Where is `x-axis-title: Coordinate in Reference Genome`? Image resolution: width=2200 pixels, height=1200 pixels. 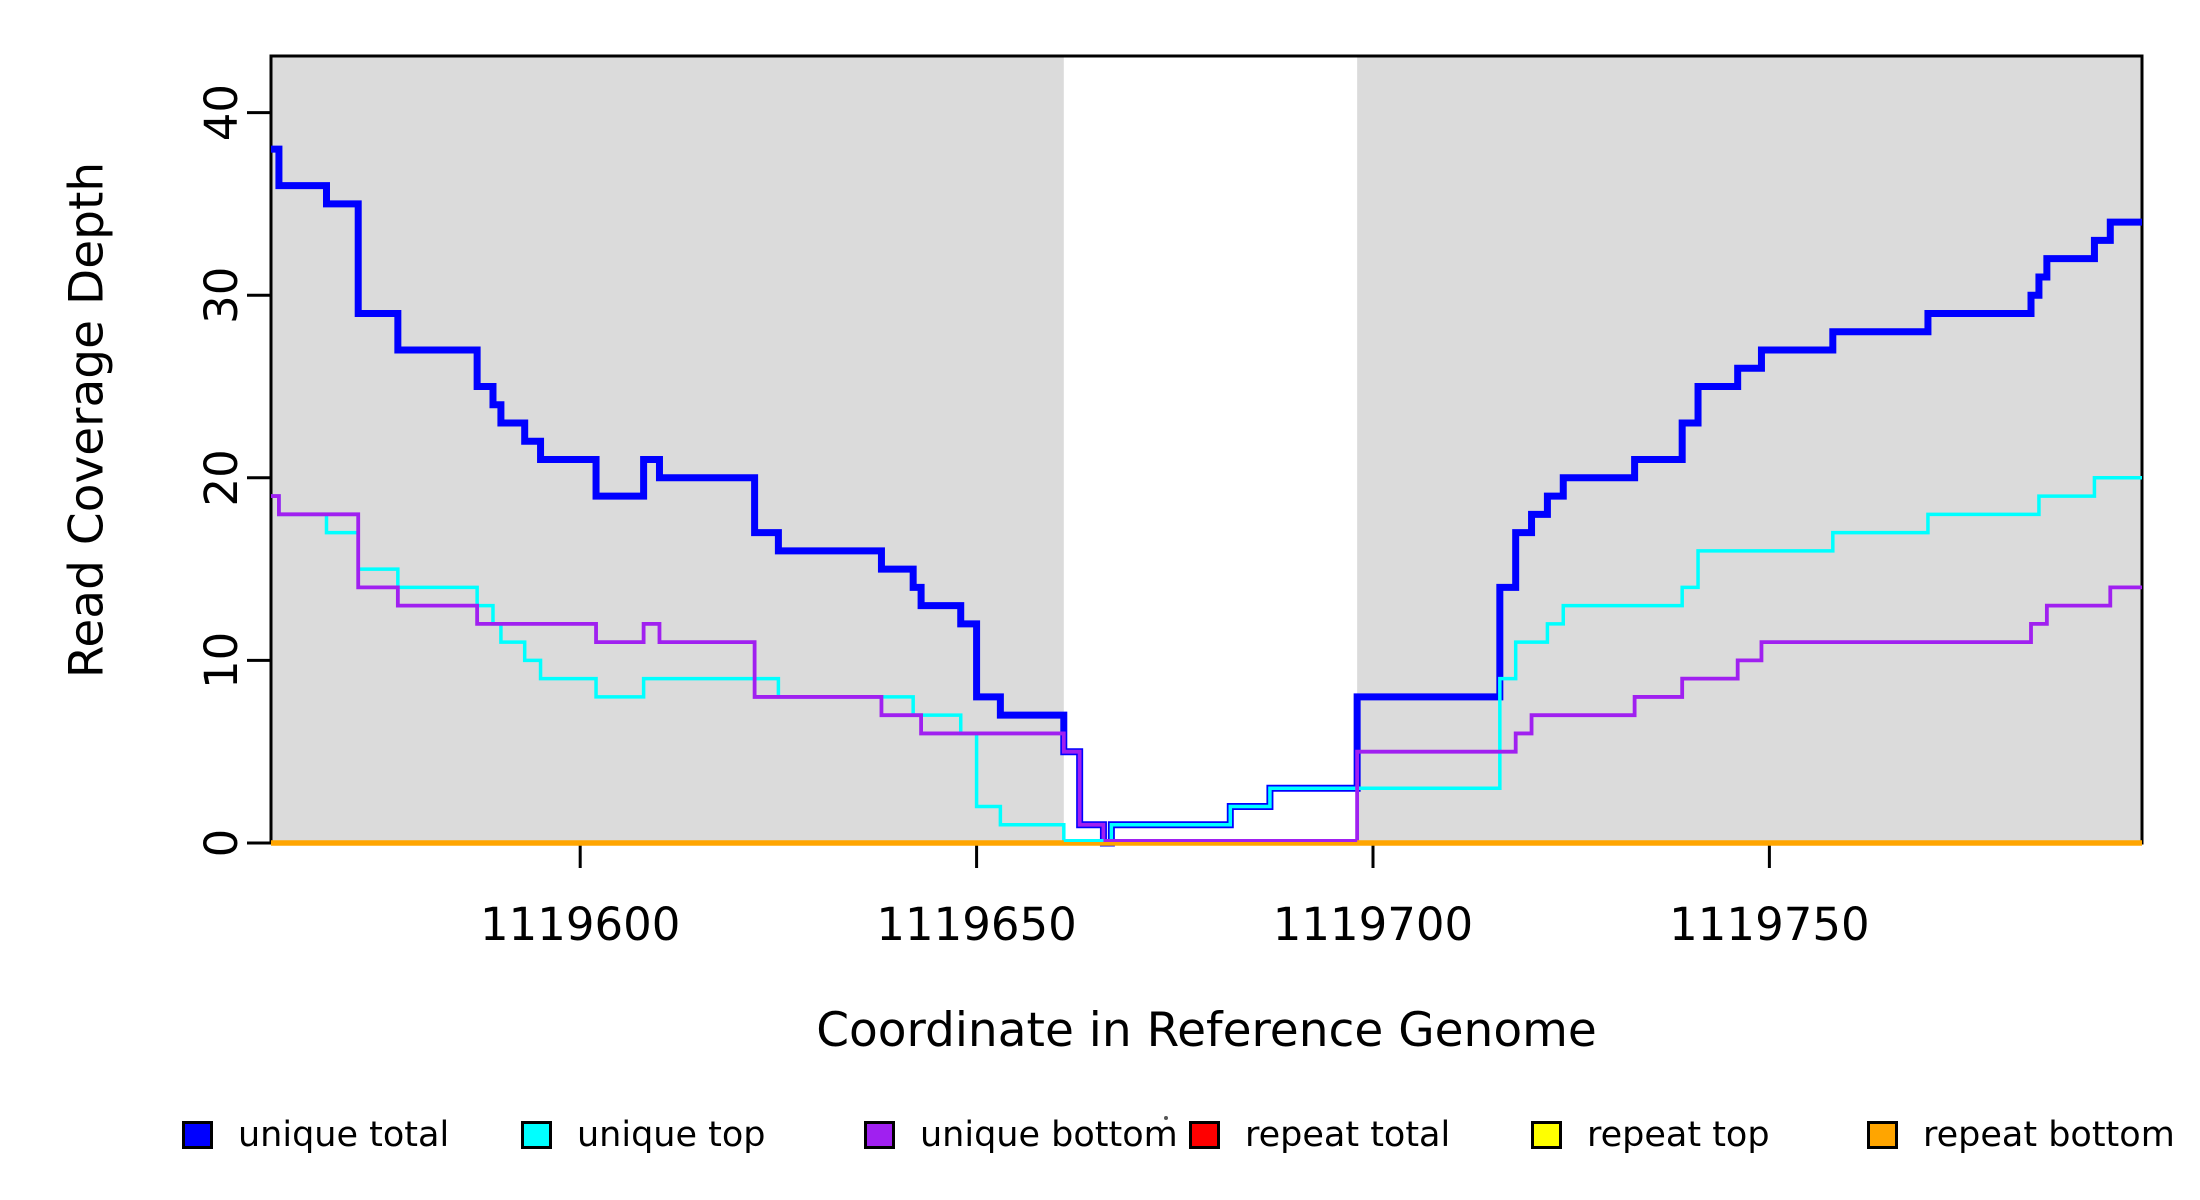
x-axis-title: Coordinate in Reference Genome is located at coordinates (1206, 1030).